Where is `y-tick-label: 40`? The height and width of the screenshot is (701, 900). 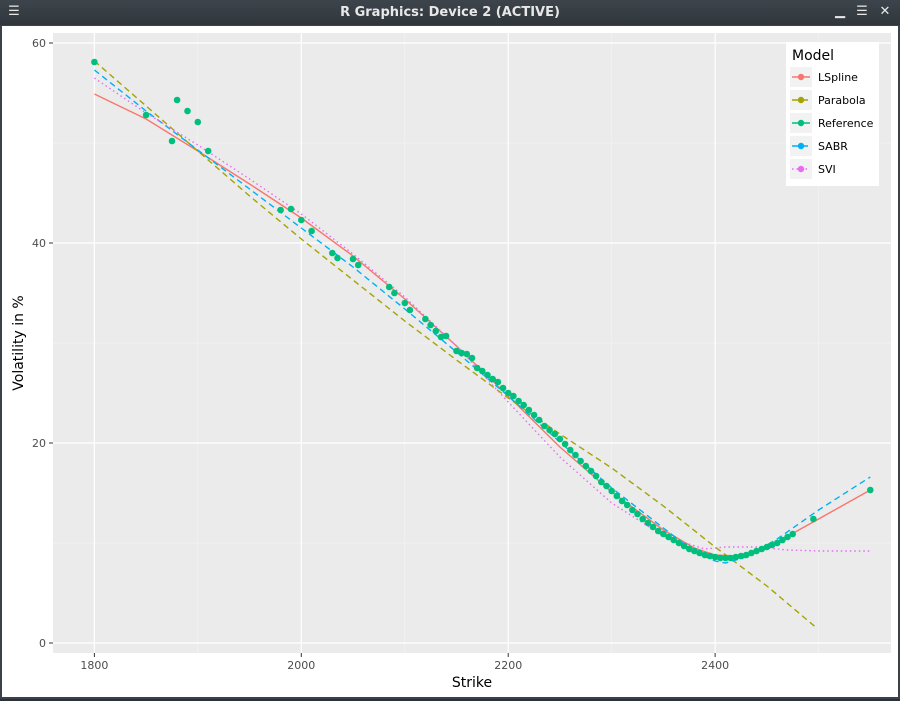 y-tick-label: 40 is located at coordinates (39, 243).